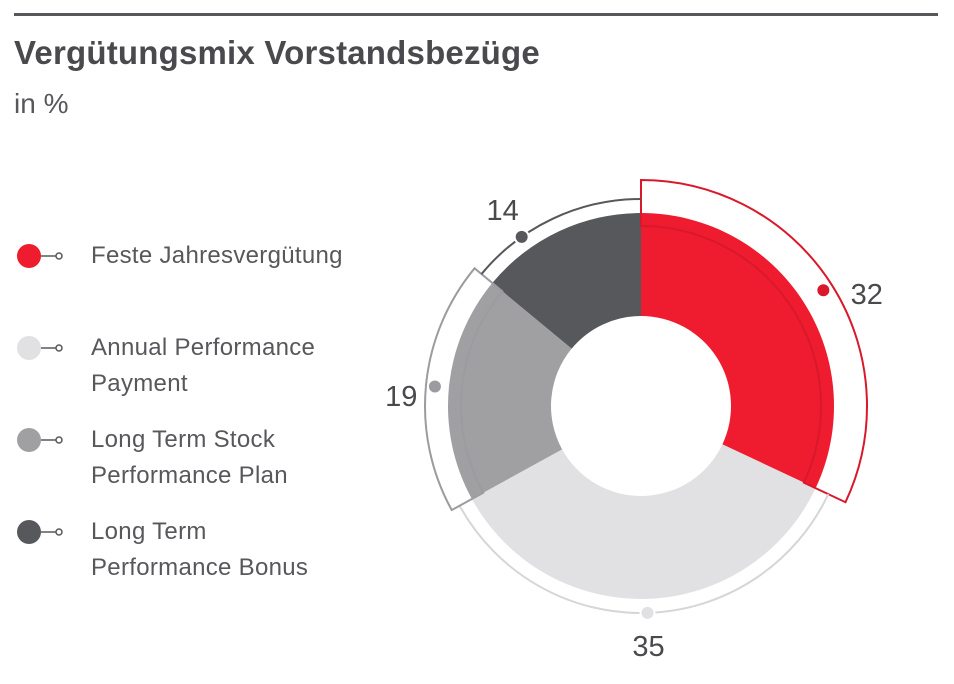 The image size is (954, 684). I want to click on legend-item-long-term-stock-performance-plan: Long Term Stock Performance Plan, so click(201, 468).